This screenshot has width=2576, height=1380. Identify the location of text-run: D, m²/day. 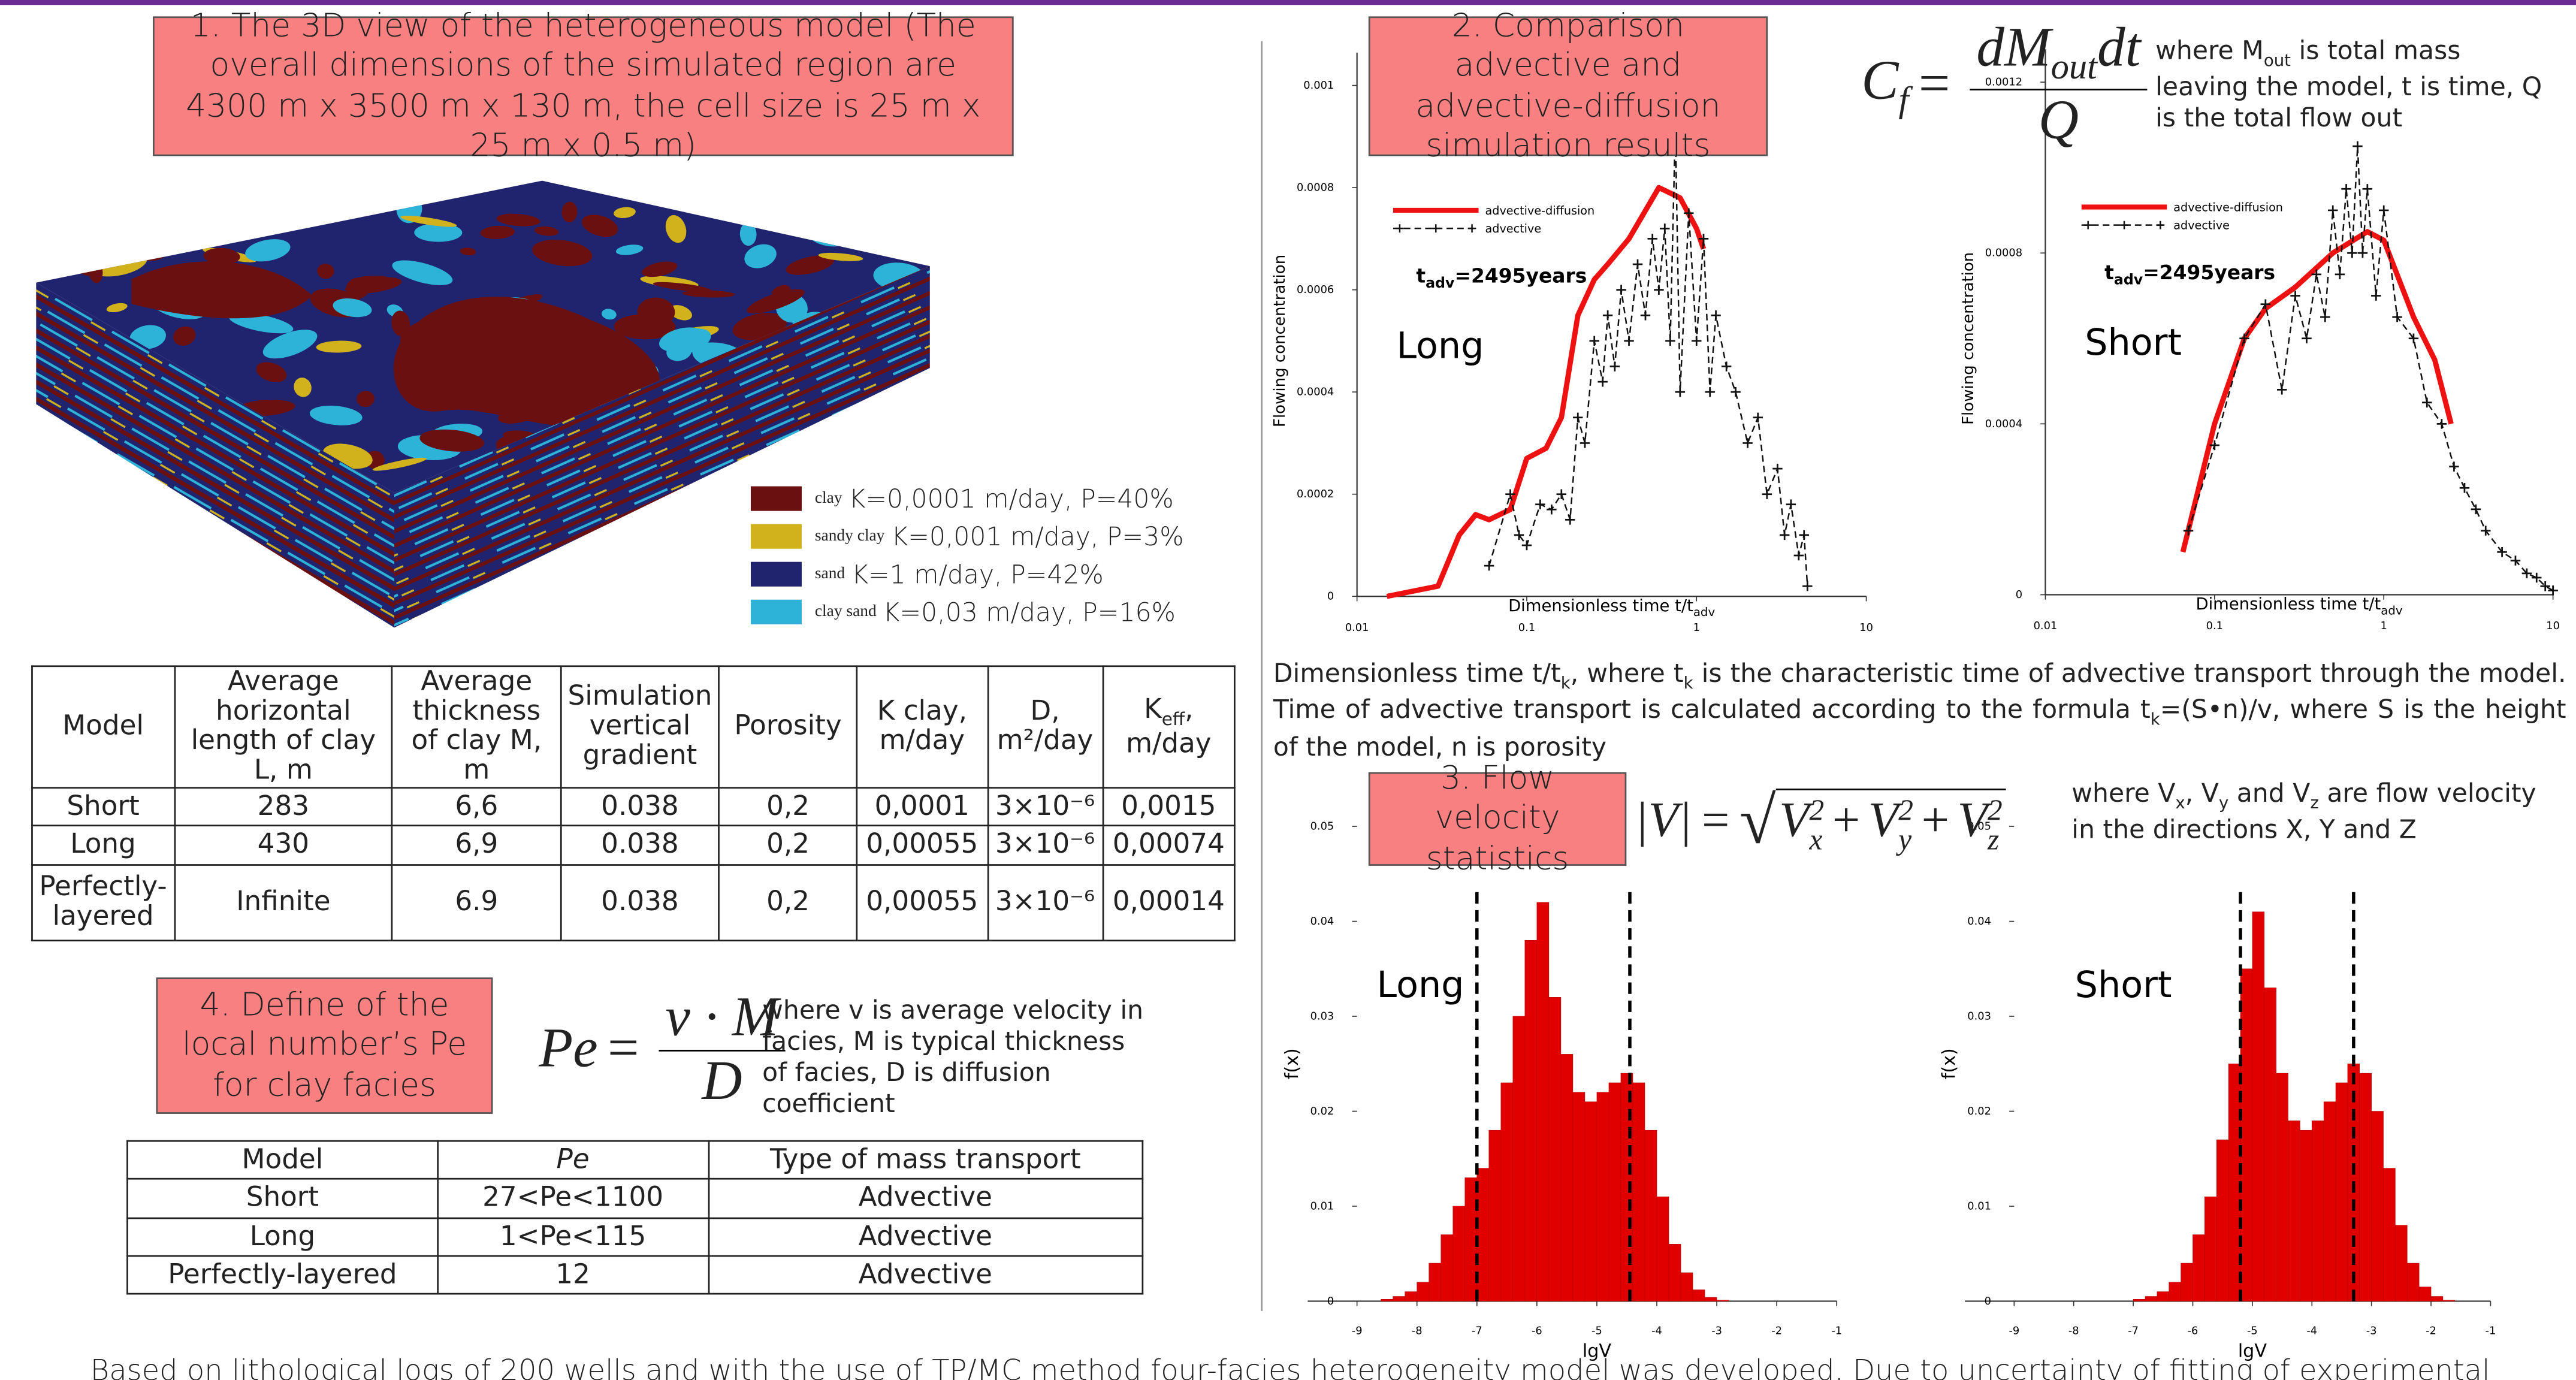
(1045, 725).